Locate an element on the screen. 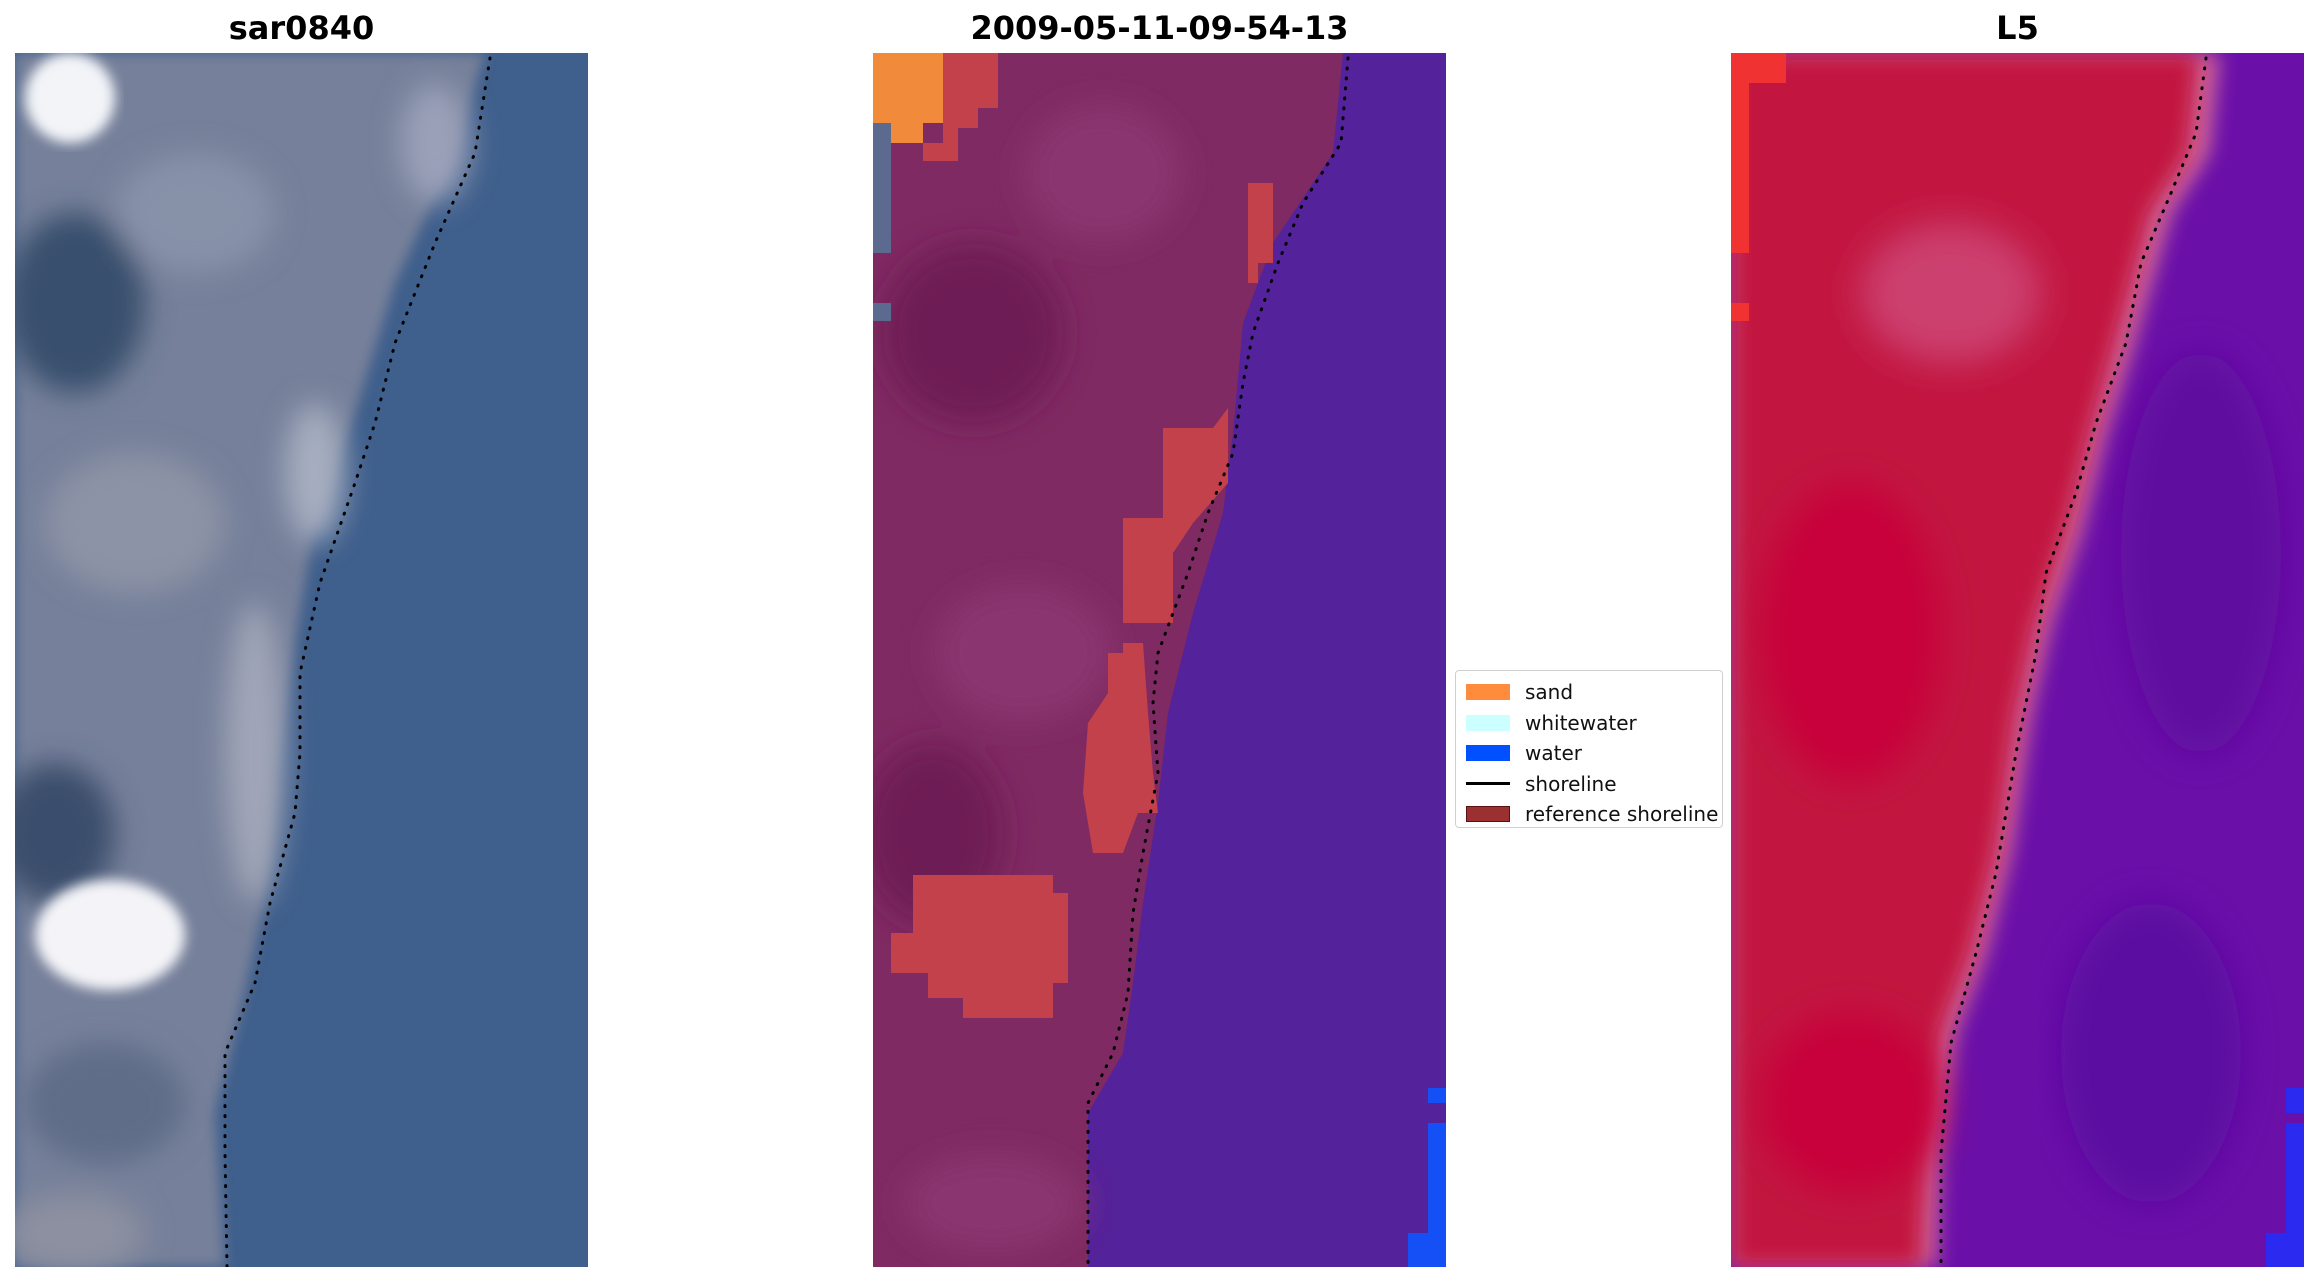  panel-title-classified: 2009-05-11-09-54-13 is located at coordinates (1159, 28).